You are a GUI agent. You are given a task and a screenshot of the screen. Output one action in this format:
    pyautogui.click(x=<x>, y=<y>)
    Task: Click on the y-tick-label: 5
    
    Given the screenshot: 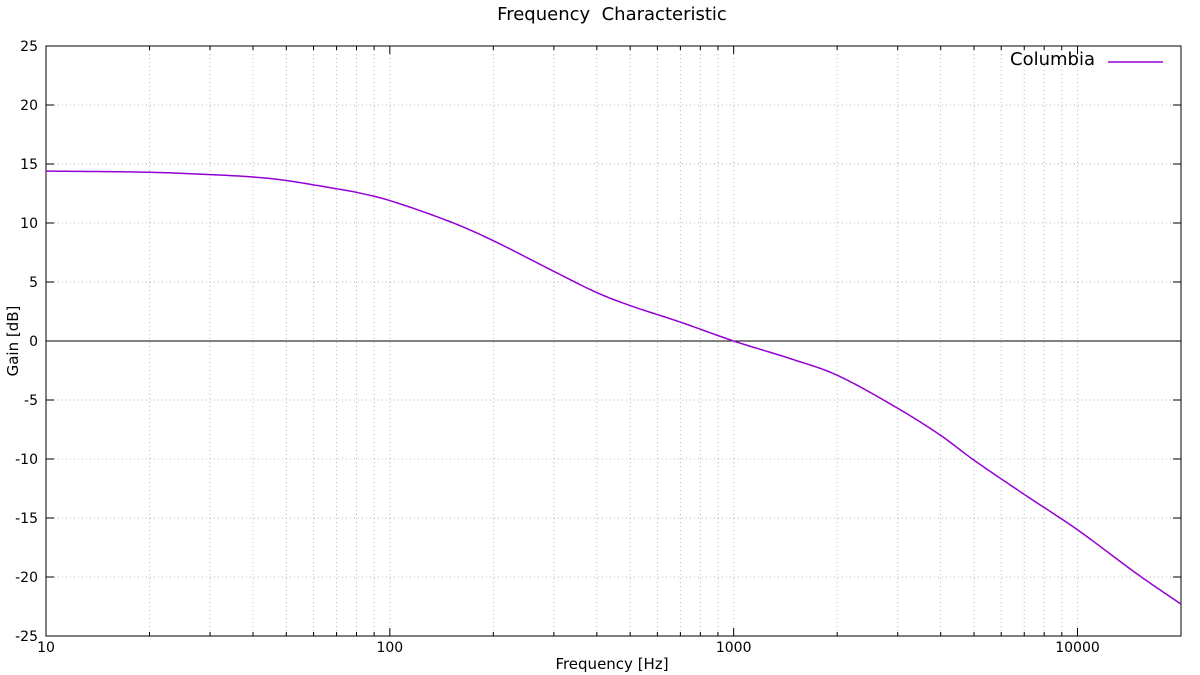 What is the action you would take?
    pyautogui.click(x=33, y=283)
    